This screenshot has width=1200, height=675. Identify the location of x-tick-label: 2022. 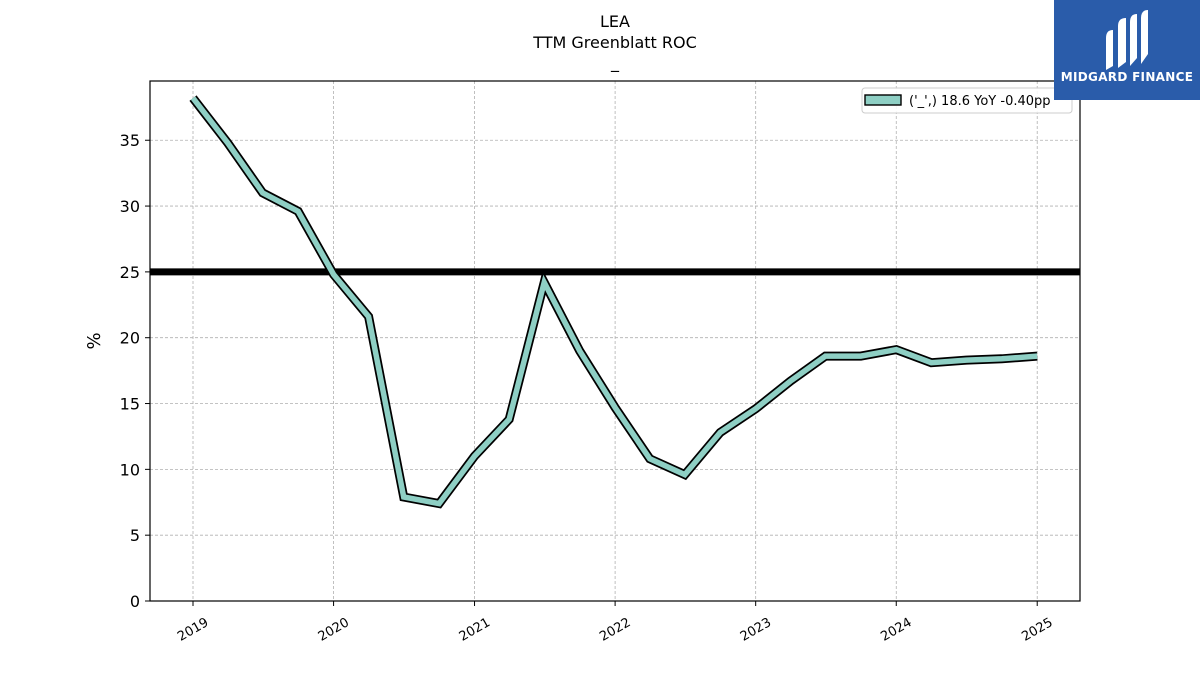
(615, 630).